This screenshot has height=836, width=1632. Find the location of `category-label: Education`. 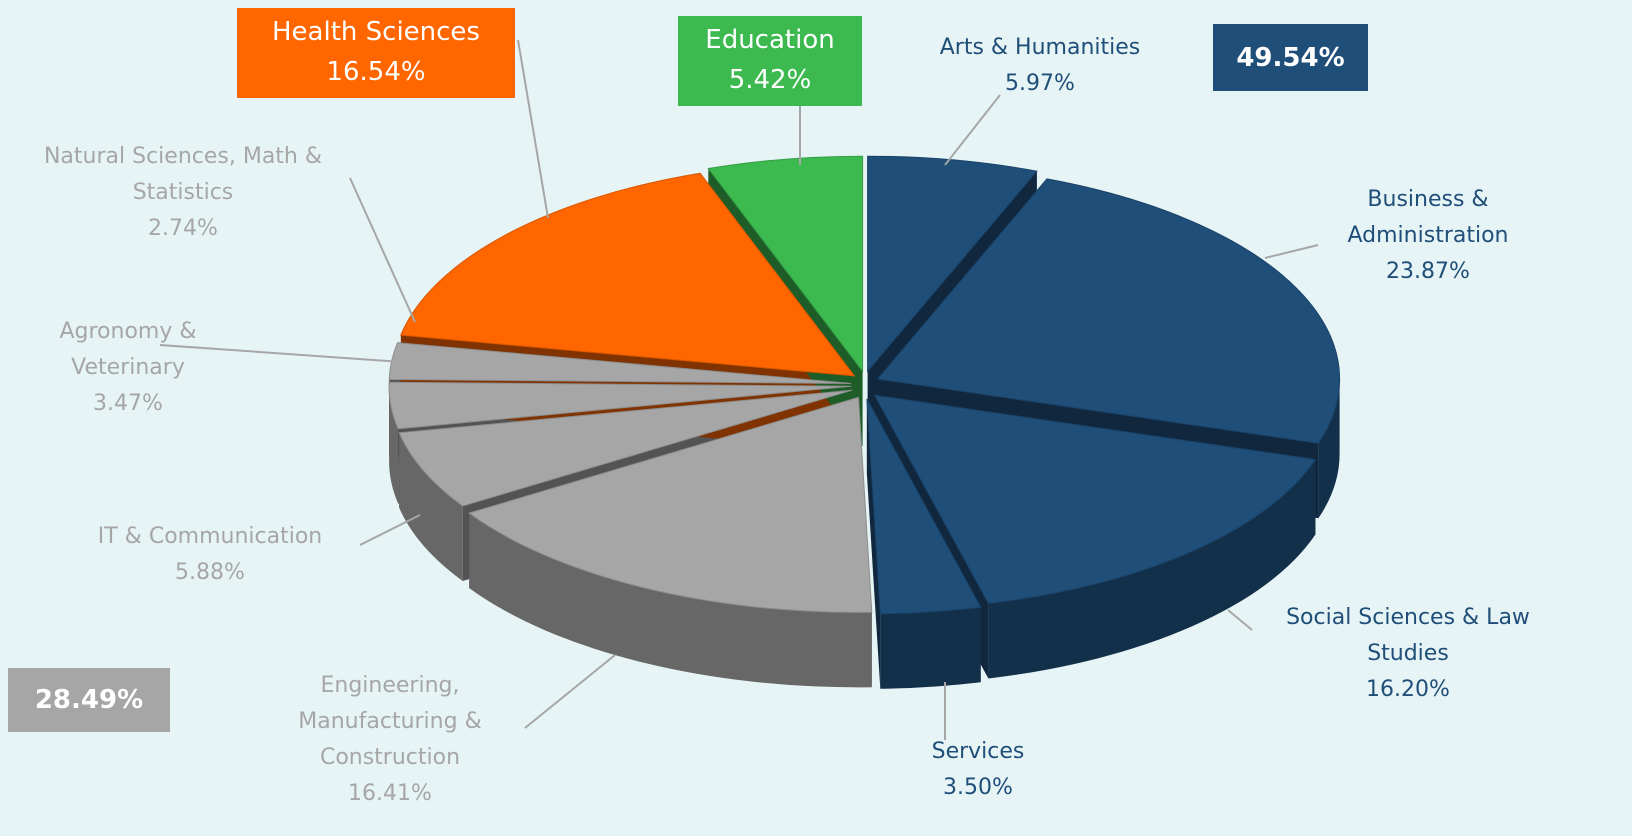

category-label: Education is located at coordinates (770, 40).